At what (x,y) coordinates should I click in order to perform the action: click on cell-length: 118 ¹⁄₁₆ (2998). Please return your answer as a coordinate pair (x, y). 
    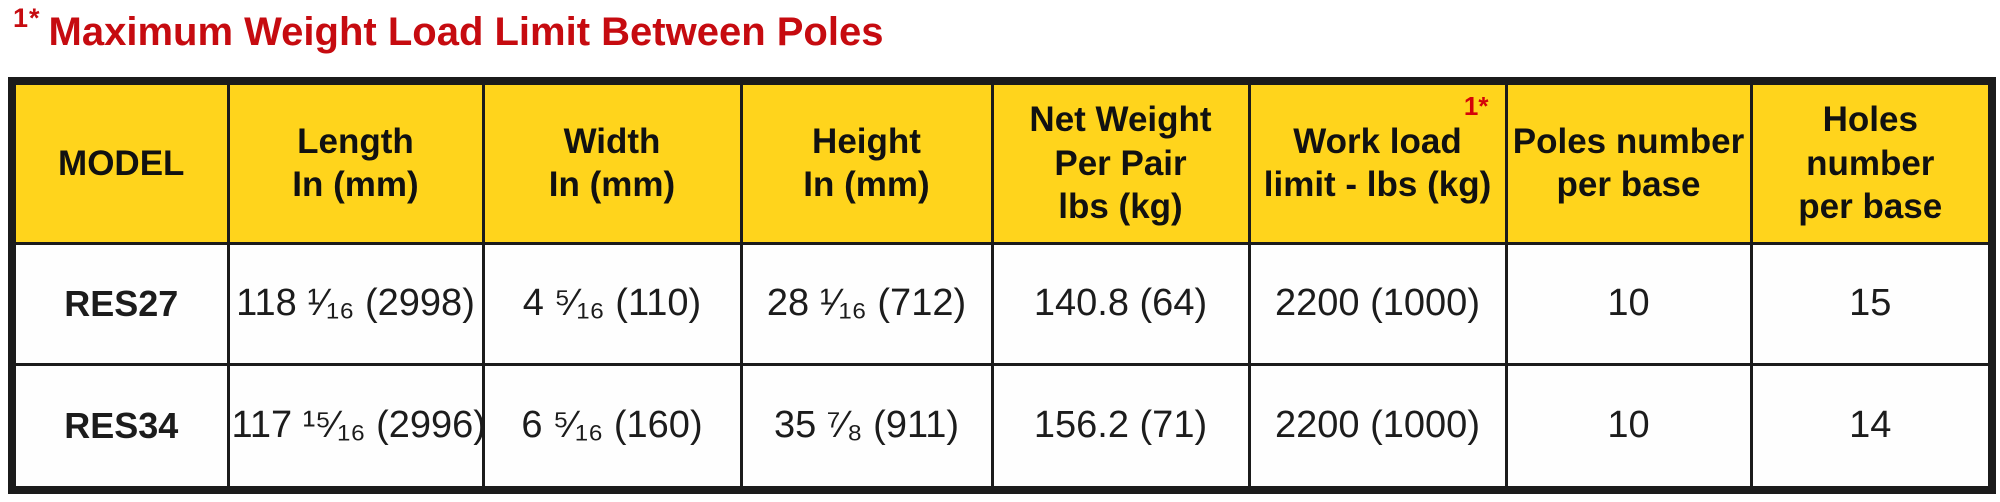
    Looking at the image, I should click on (355, 303).